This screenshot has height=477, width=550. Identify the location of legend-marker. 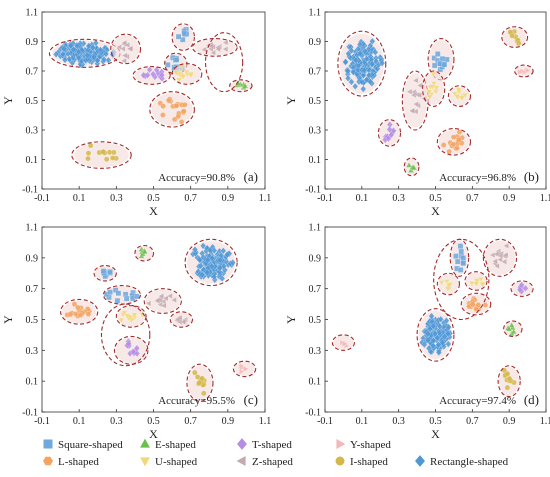
(48, 461).